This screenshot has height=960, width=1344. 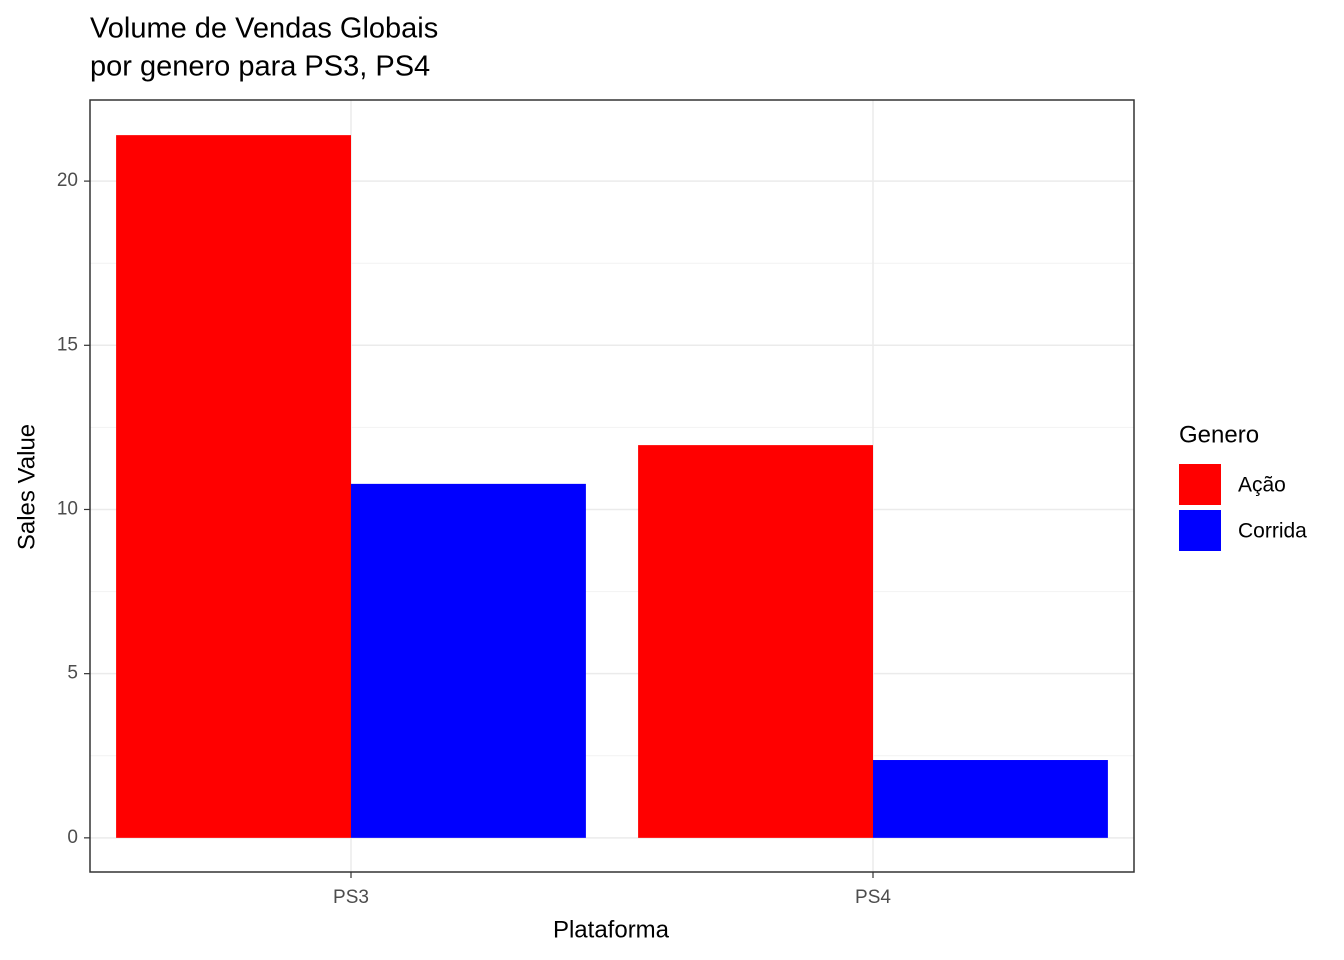 I want to click on x-tick-label: PS4, so click(x=873, y=897).